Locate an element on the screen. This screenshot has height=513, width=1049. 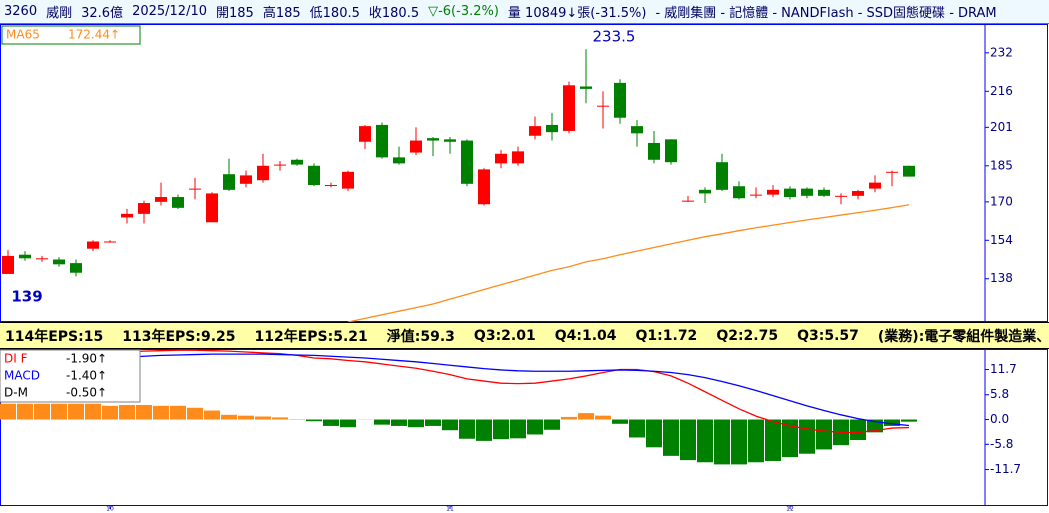
y-tick-label: -11.7 is located at coordinates (1005, 469).